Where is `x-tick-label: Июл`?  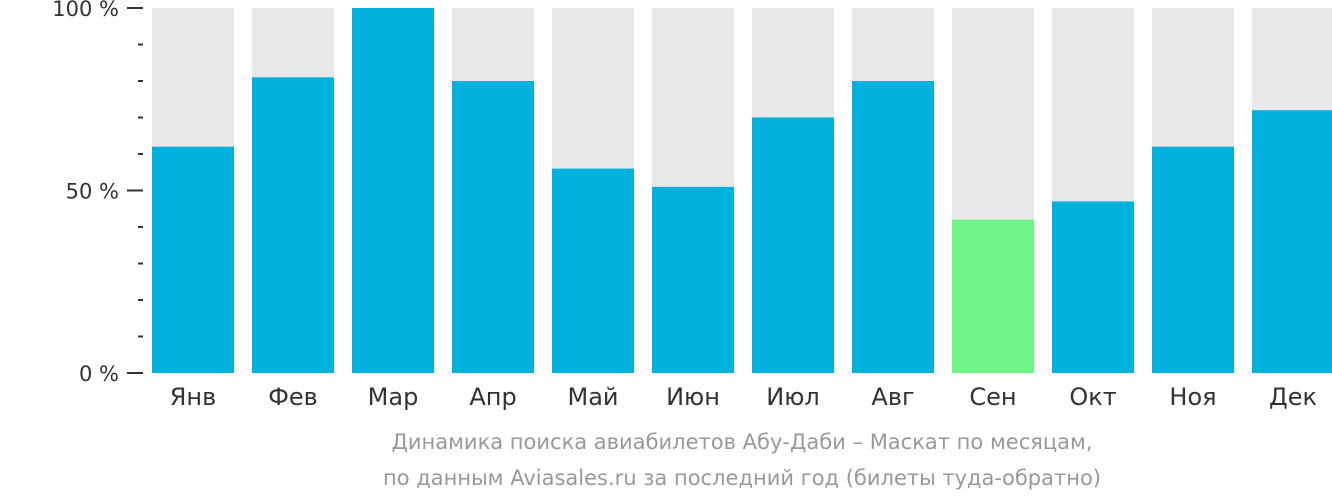 x-tick-label: Июл is located at coordinates (793, 397).